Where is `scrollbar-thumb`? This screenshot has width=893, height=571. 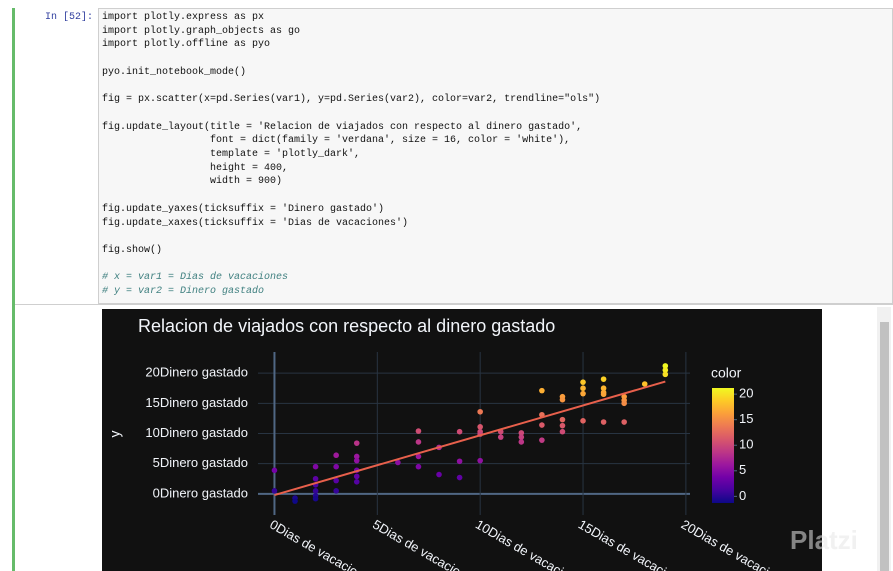
scrollbar-thumb is located at coordinates (884, 446).